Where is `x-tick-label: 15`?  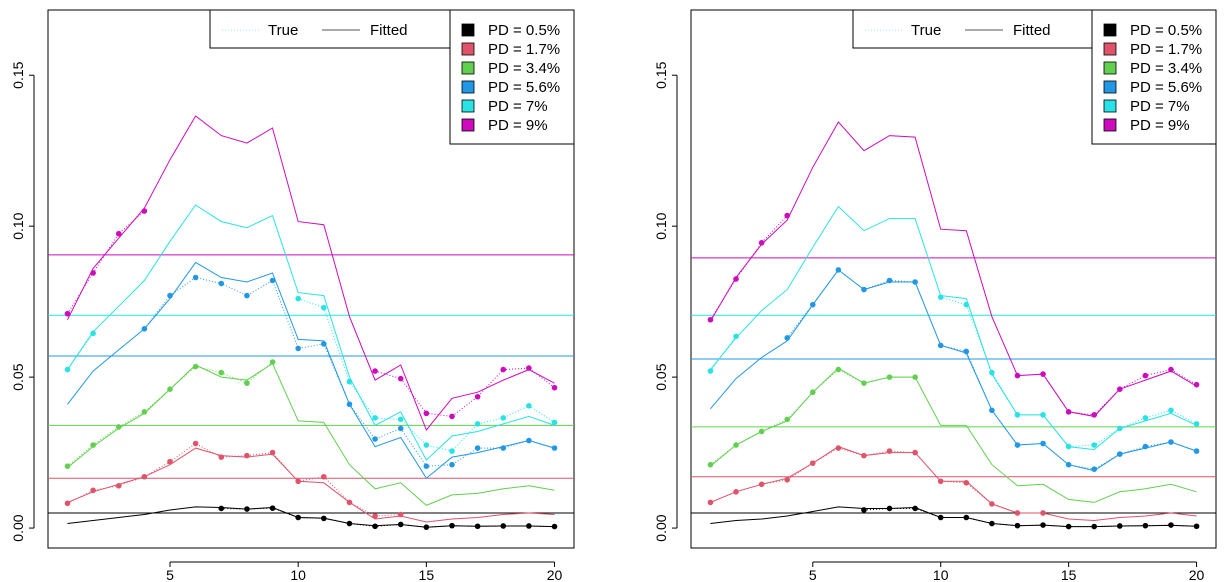
x-tick-label: 15 is located at coordinates (427, 574).